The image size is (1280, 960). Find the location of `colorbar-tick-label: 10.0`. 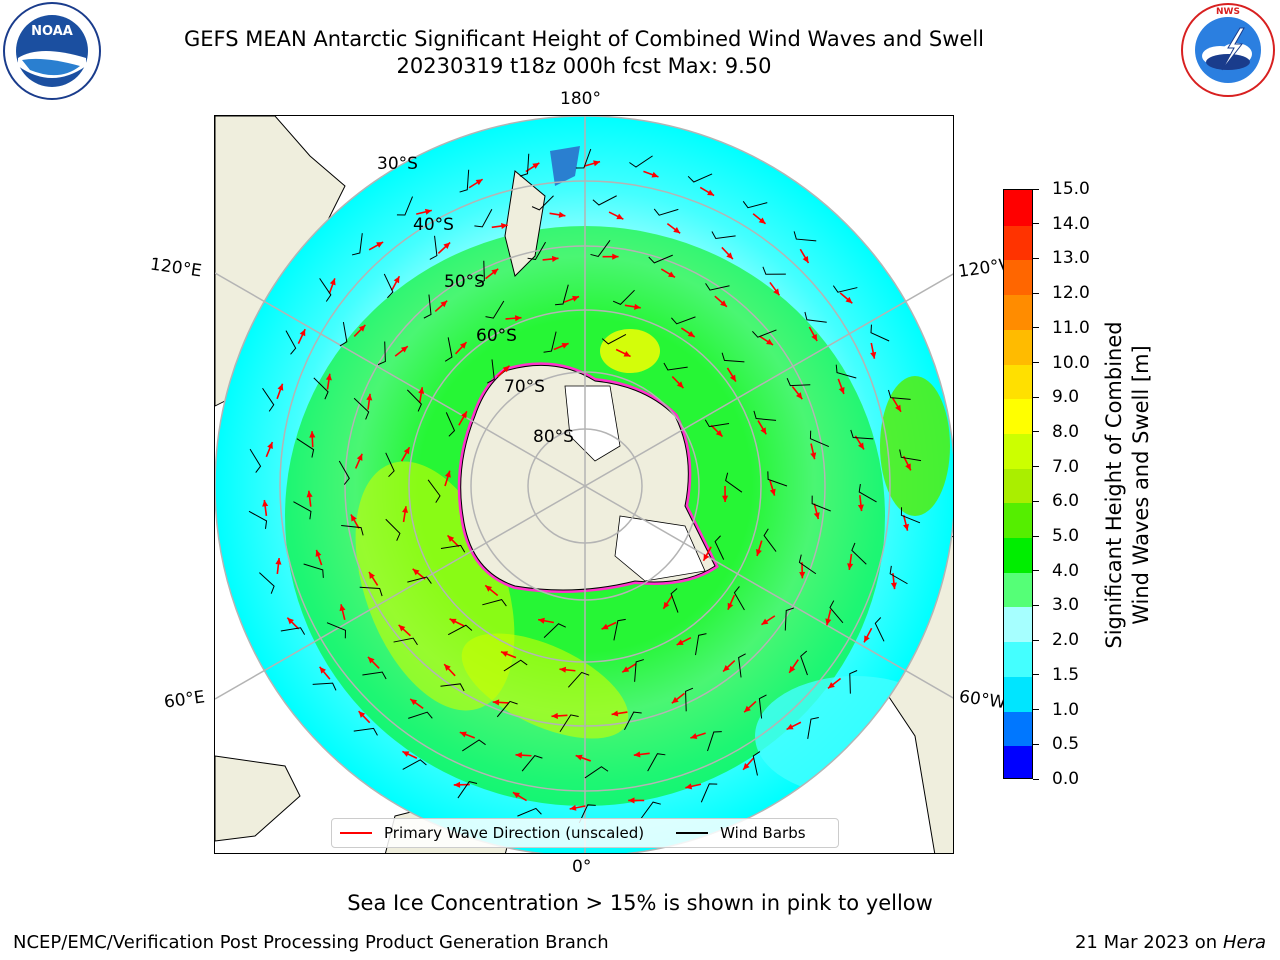

colorbar-tick-label: 10.0 is located at coordinates (1071, 362).